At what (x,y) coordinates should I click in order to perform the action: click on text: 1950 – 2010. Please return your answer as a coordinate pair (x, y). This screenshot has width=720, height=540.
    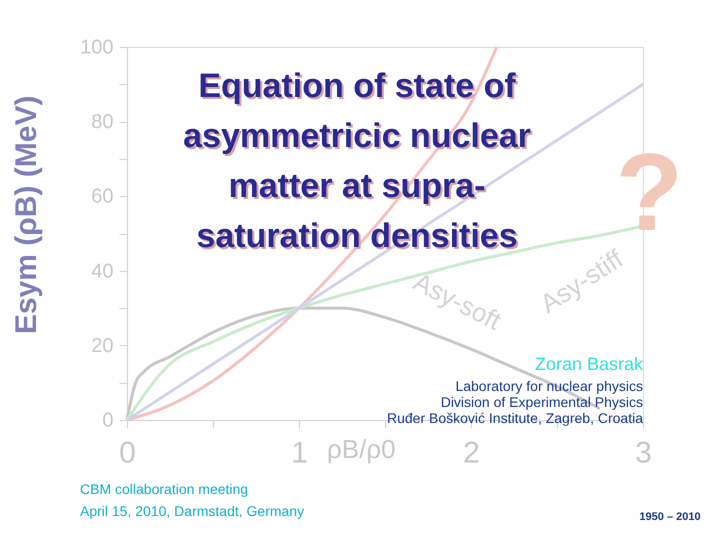
    Looking at the image, I should click on (670, 517).